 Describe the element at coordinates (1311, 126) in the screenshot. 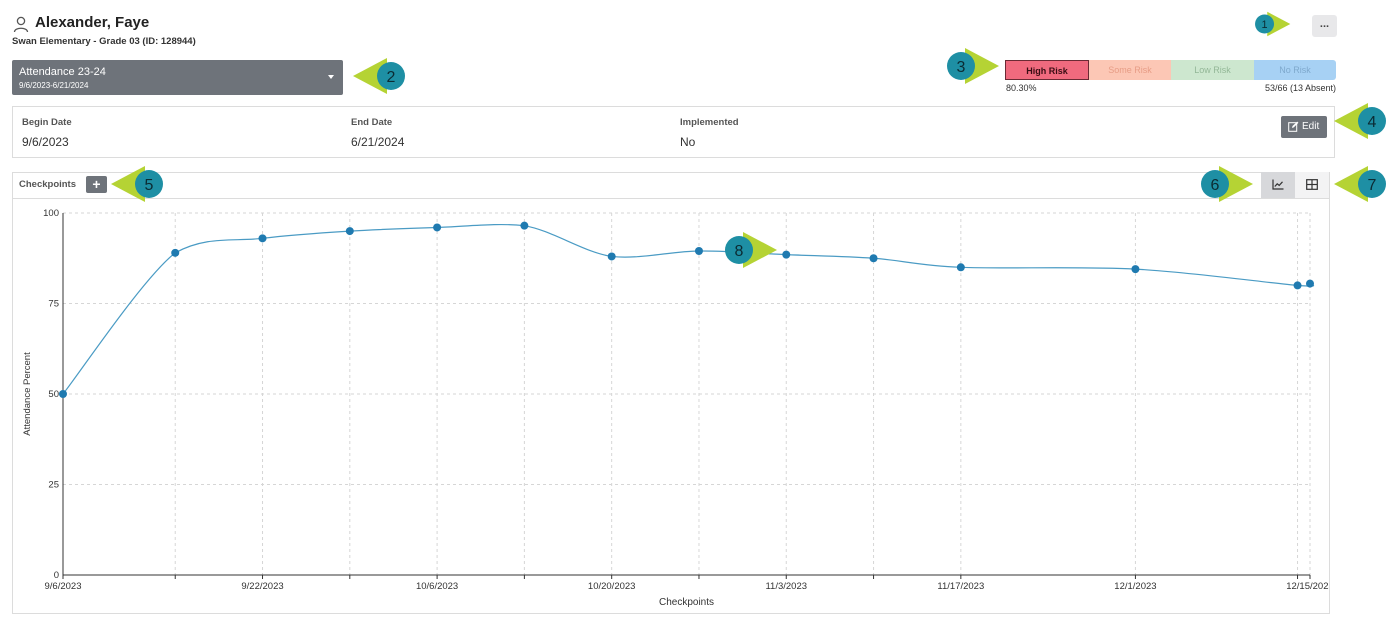

I see `edit-label: Edit` at that location.